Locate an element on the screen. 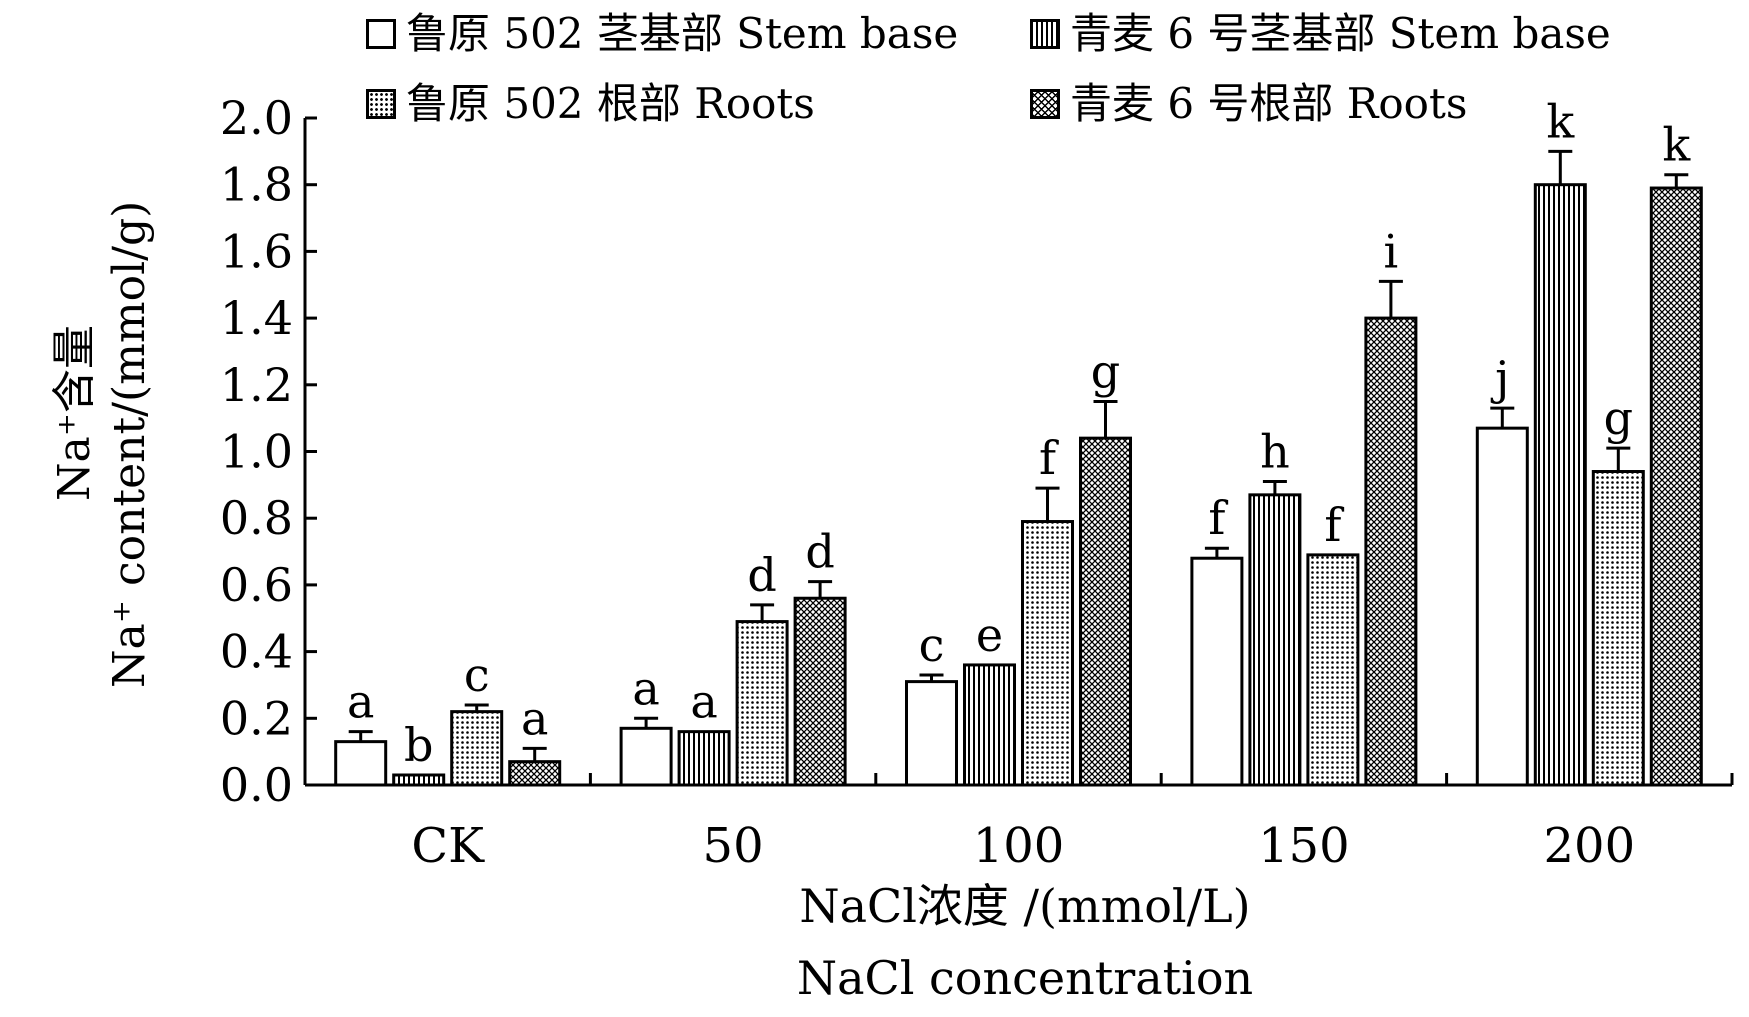 Image resolution: width=1749 pixels, height=1017 pixels. y-tick-label: 1.4 is located at coordinates (256, 318).